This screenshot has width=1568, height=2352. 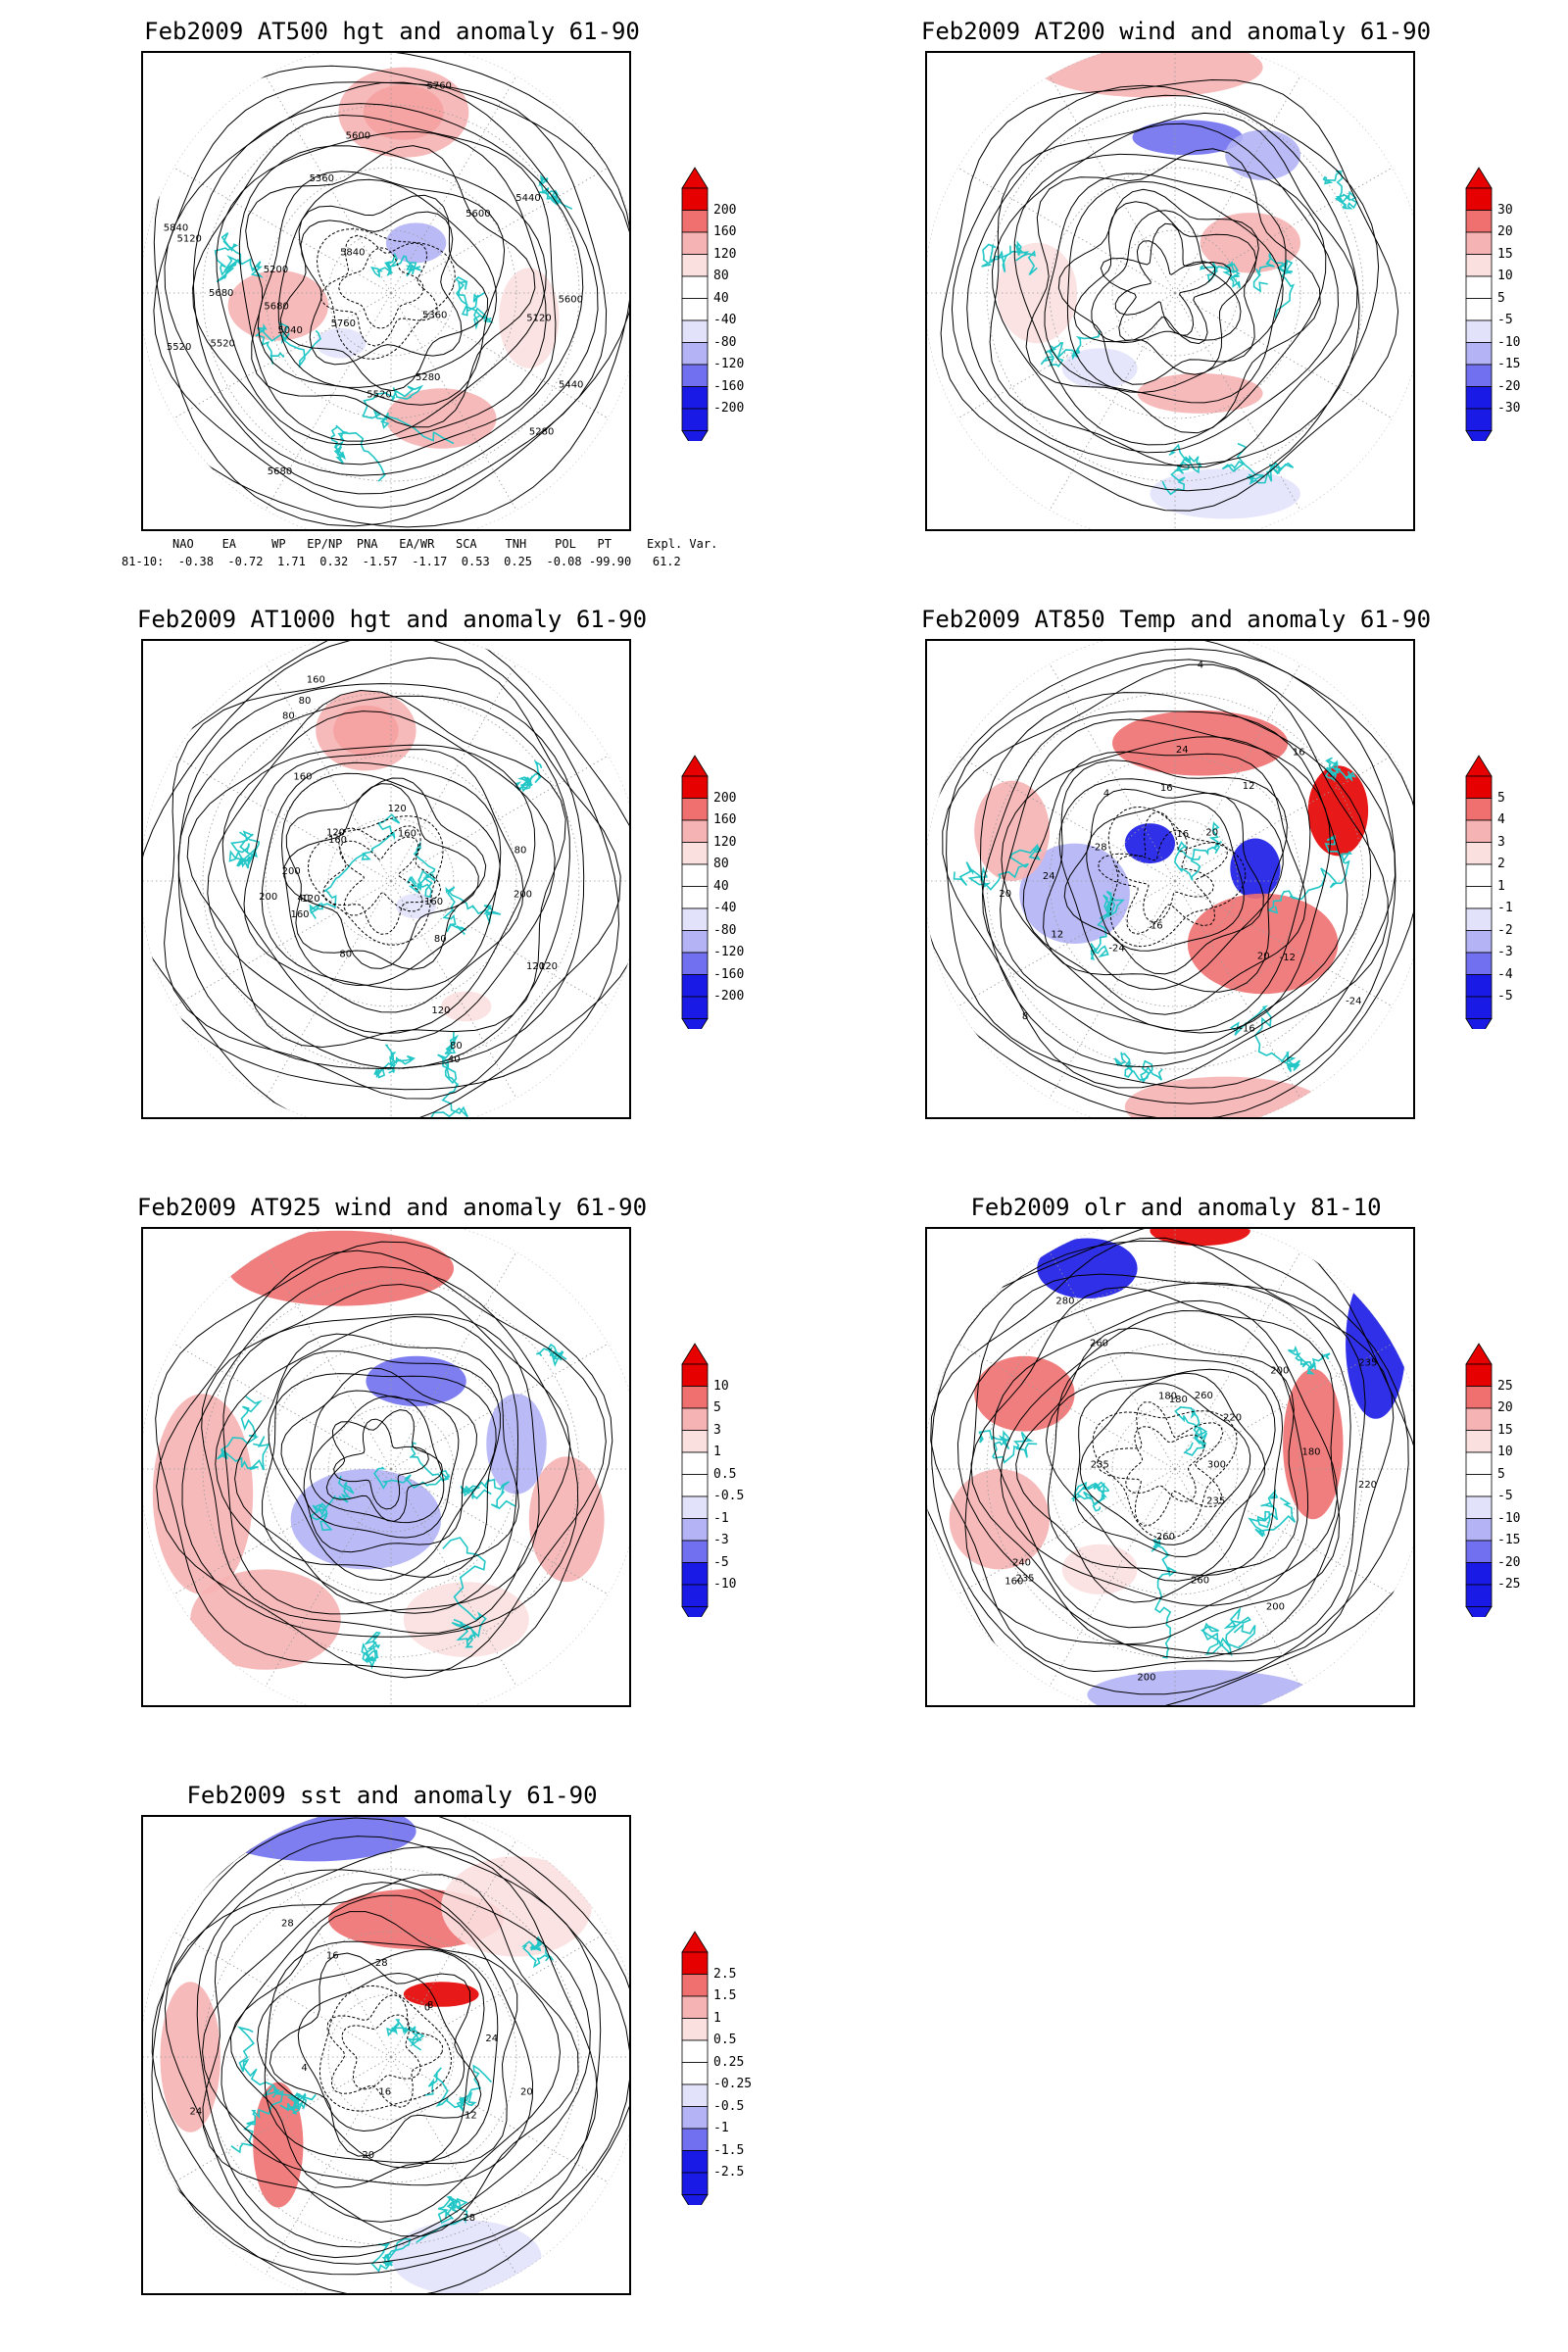 I want to click on contour-label: 5200, so click(x=276, y=270).